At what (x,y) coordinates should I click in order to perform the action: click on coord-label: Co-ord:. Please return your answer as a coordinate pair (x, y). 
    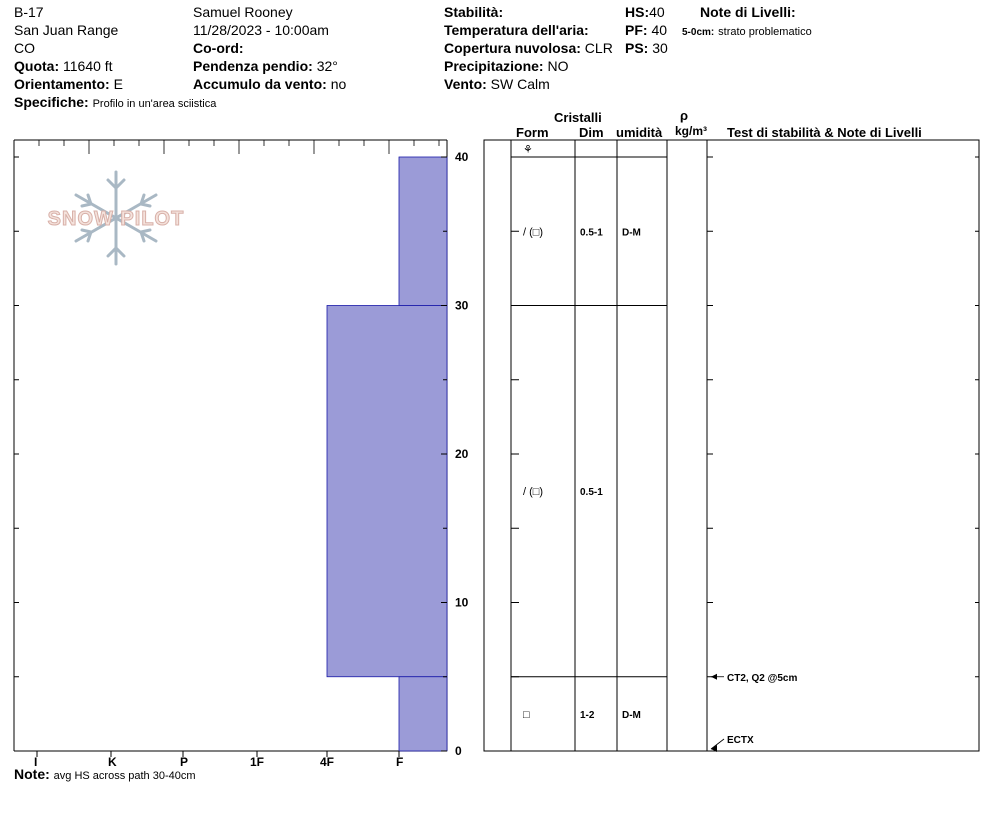
    Looking at the image, I should click on (218, 48).